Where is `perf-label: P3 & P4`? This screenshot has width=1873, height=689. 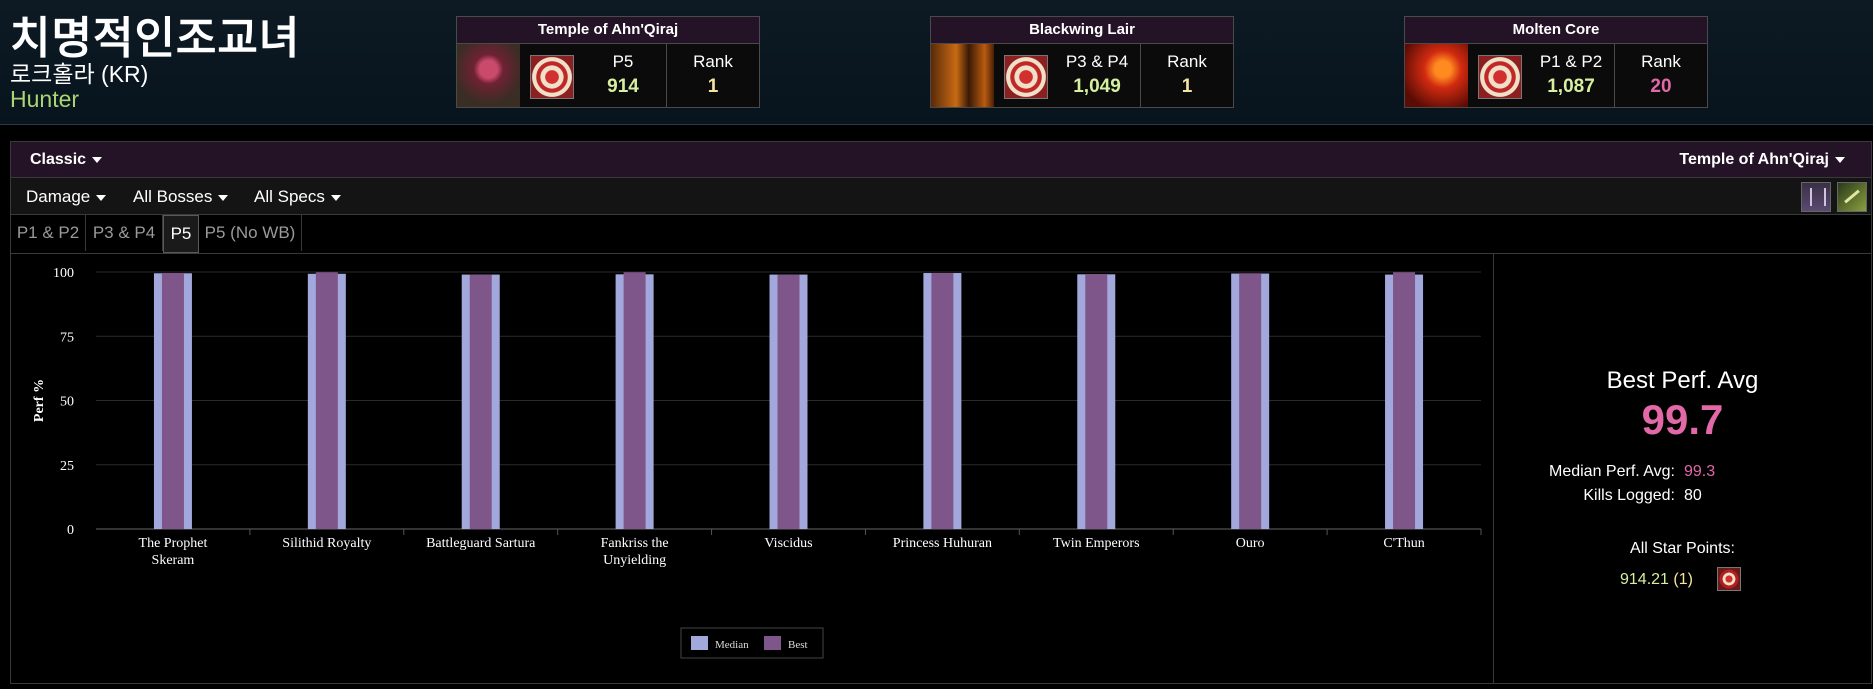
perf-label: P3 & P4 is located at coordinates (1097, 61).